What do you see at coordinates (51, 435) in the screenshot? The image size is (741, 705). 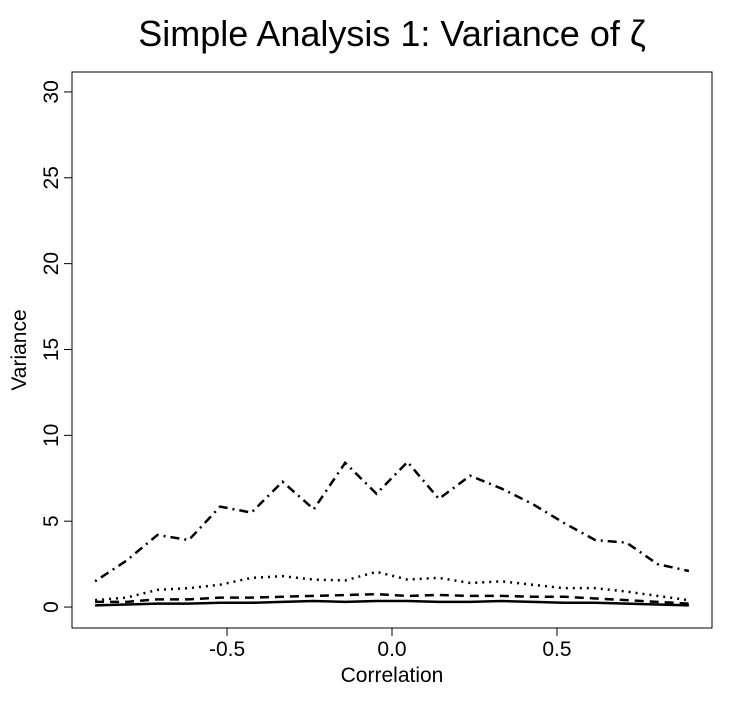 I see `y-tick-label: 10` at bounding box center [51, 435].